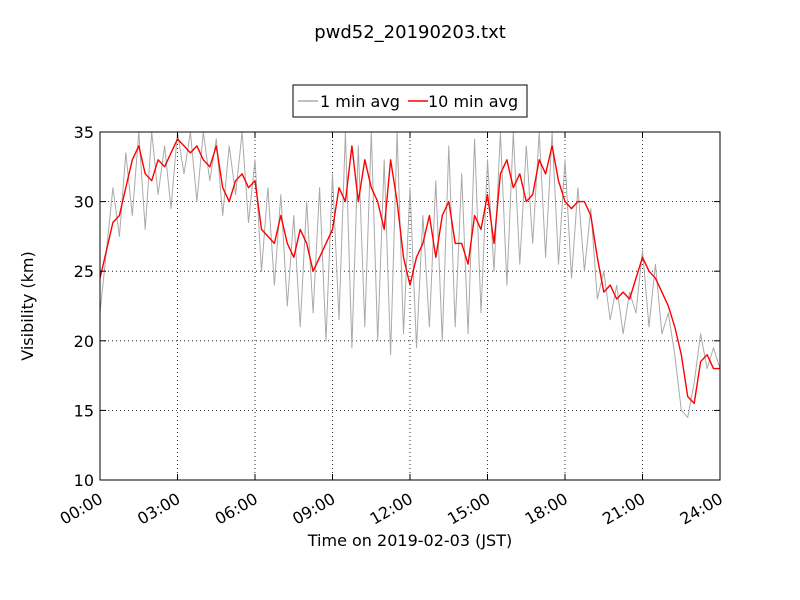 The width and height of the screenshot is (800, 600). Describe the element at coordinates (81, 509) in the screenshot. I see `x-tick-label-0: 00:00` at that location.